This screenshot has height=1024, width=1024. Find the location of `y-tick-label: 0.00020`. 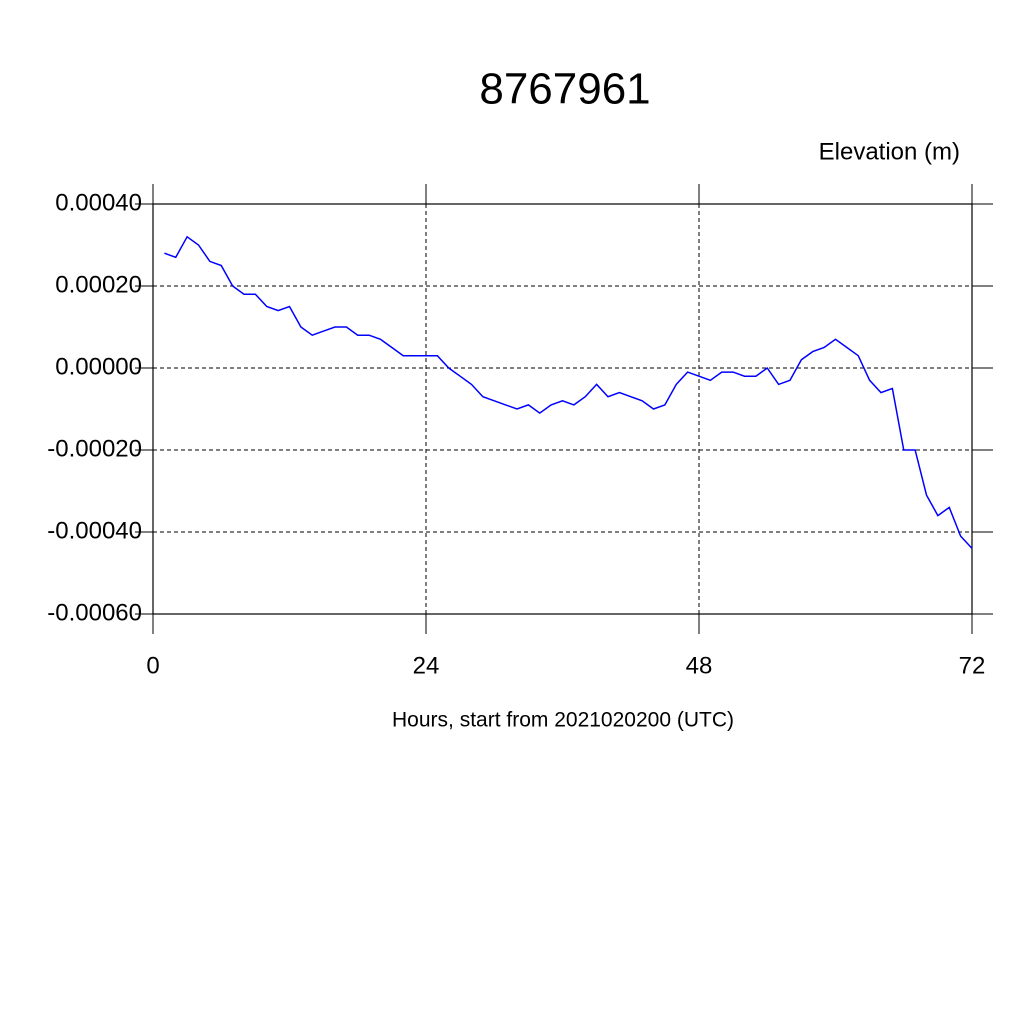

y-tick-label: 0.00020 is located at coordinates (98, 284).